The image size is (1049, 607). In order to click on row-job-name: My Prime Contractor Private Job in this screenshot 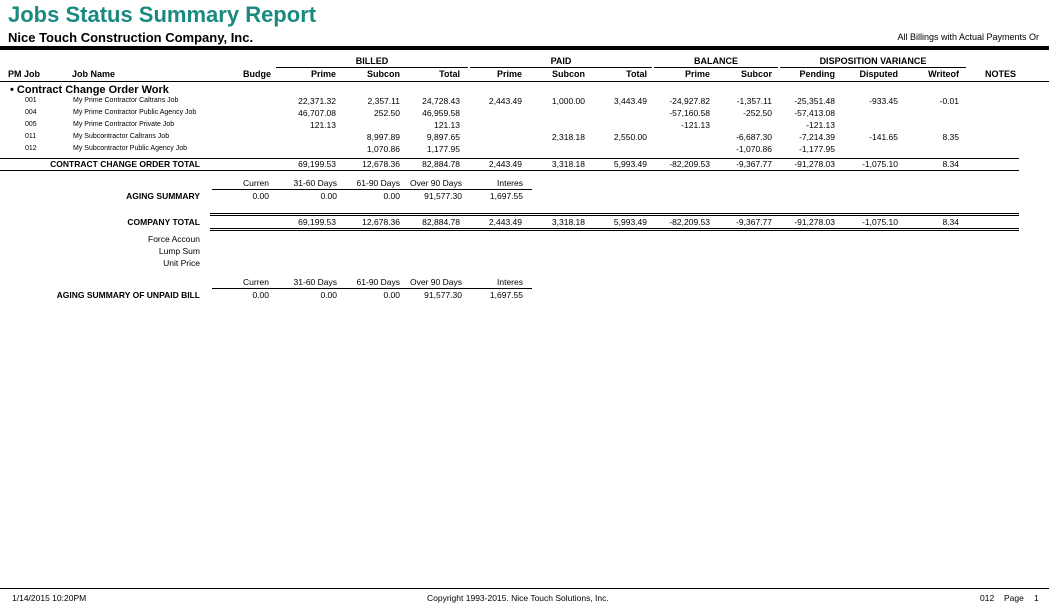, I will do `click(124, 124)`.